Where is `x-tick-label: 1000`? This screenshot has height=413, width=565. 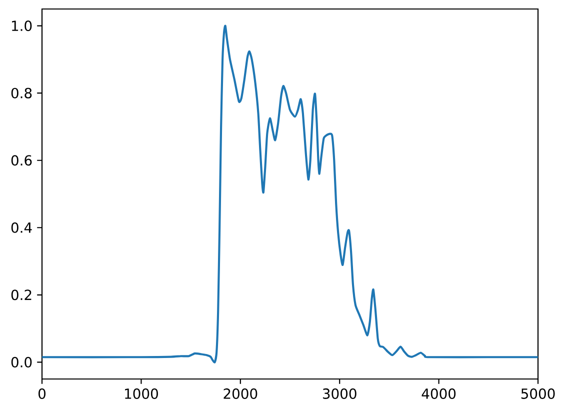 x-tick-label: 1000 is located at coordinates (141, 393).